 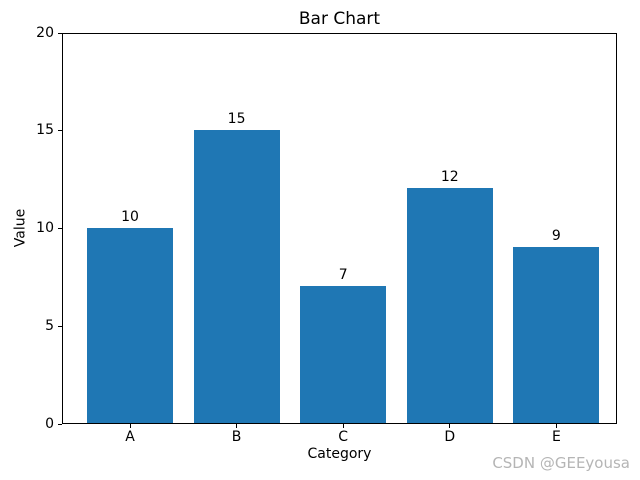 What do you see at coordinates (130, 437) in the screenshot?
I see `x-tick-label: A` at bounding box center [130, 437].